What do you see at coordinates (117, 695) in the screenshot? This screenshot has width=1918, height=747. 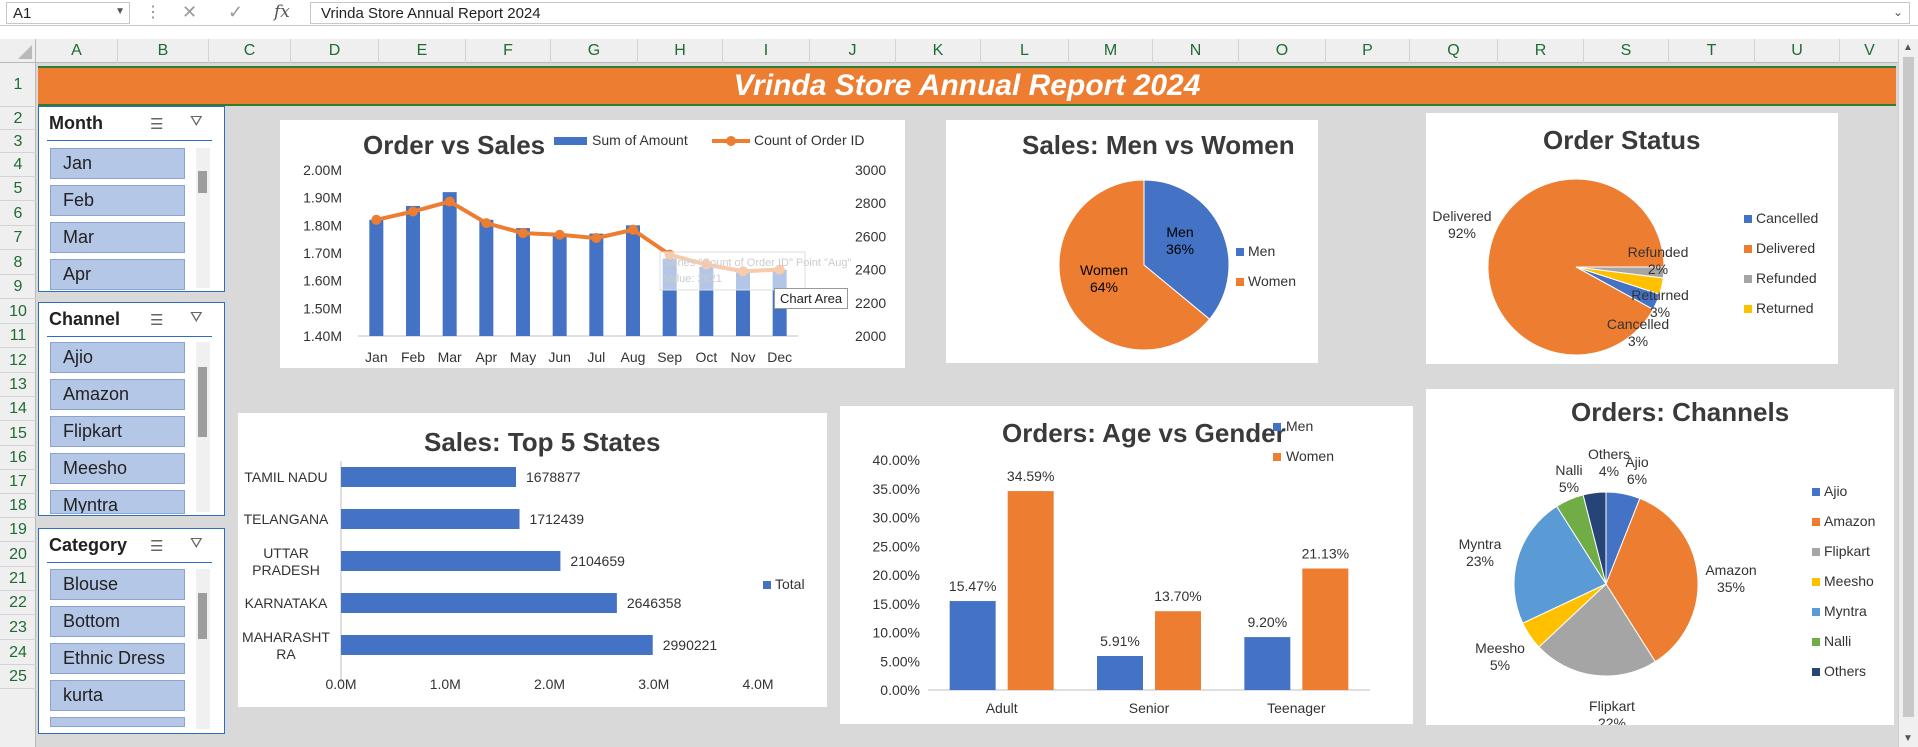 I see `slicer-item-kurta: kurta` at bounding box center [117, 695].